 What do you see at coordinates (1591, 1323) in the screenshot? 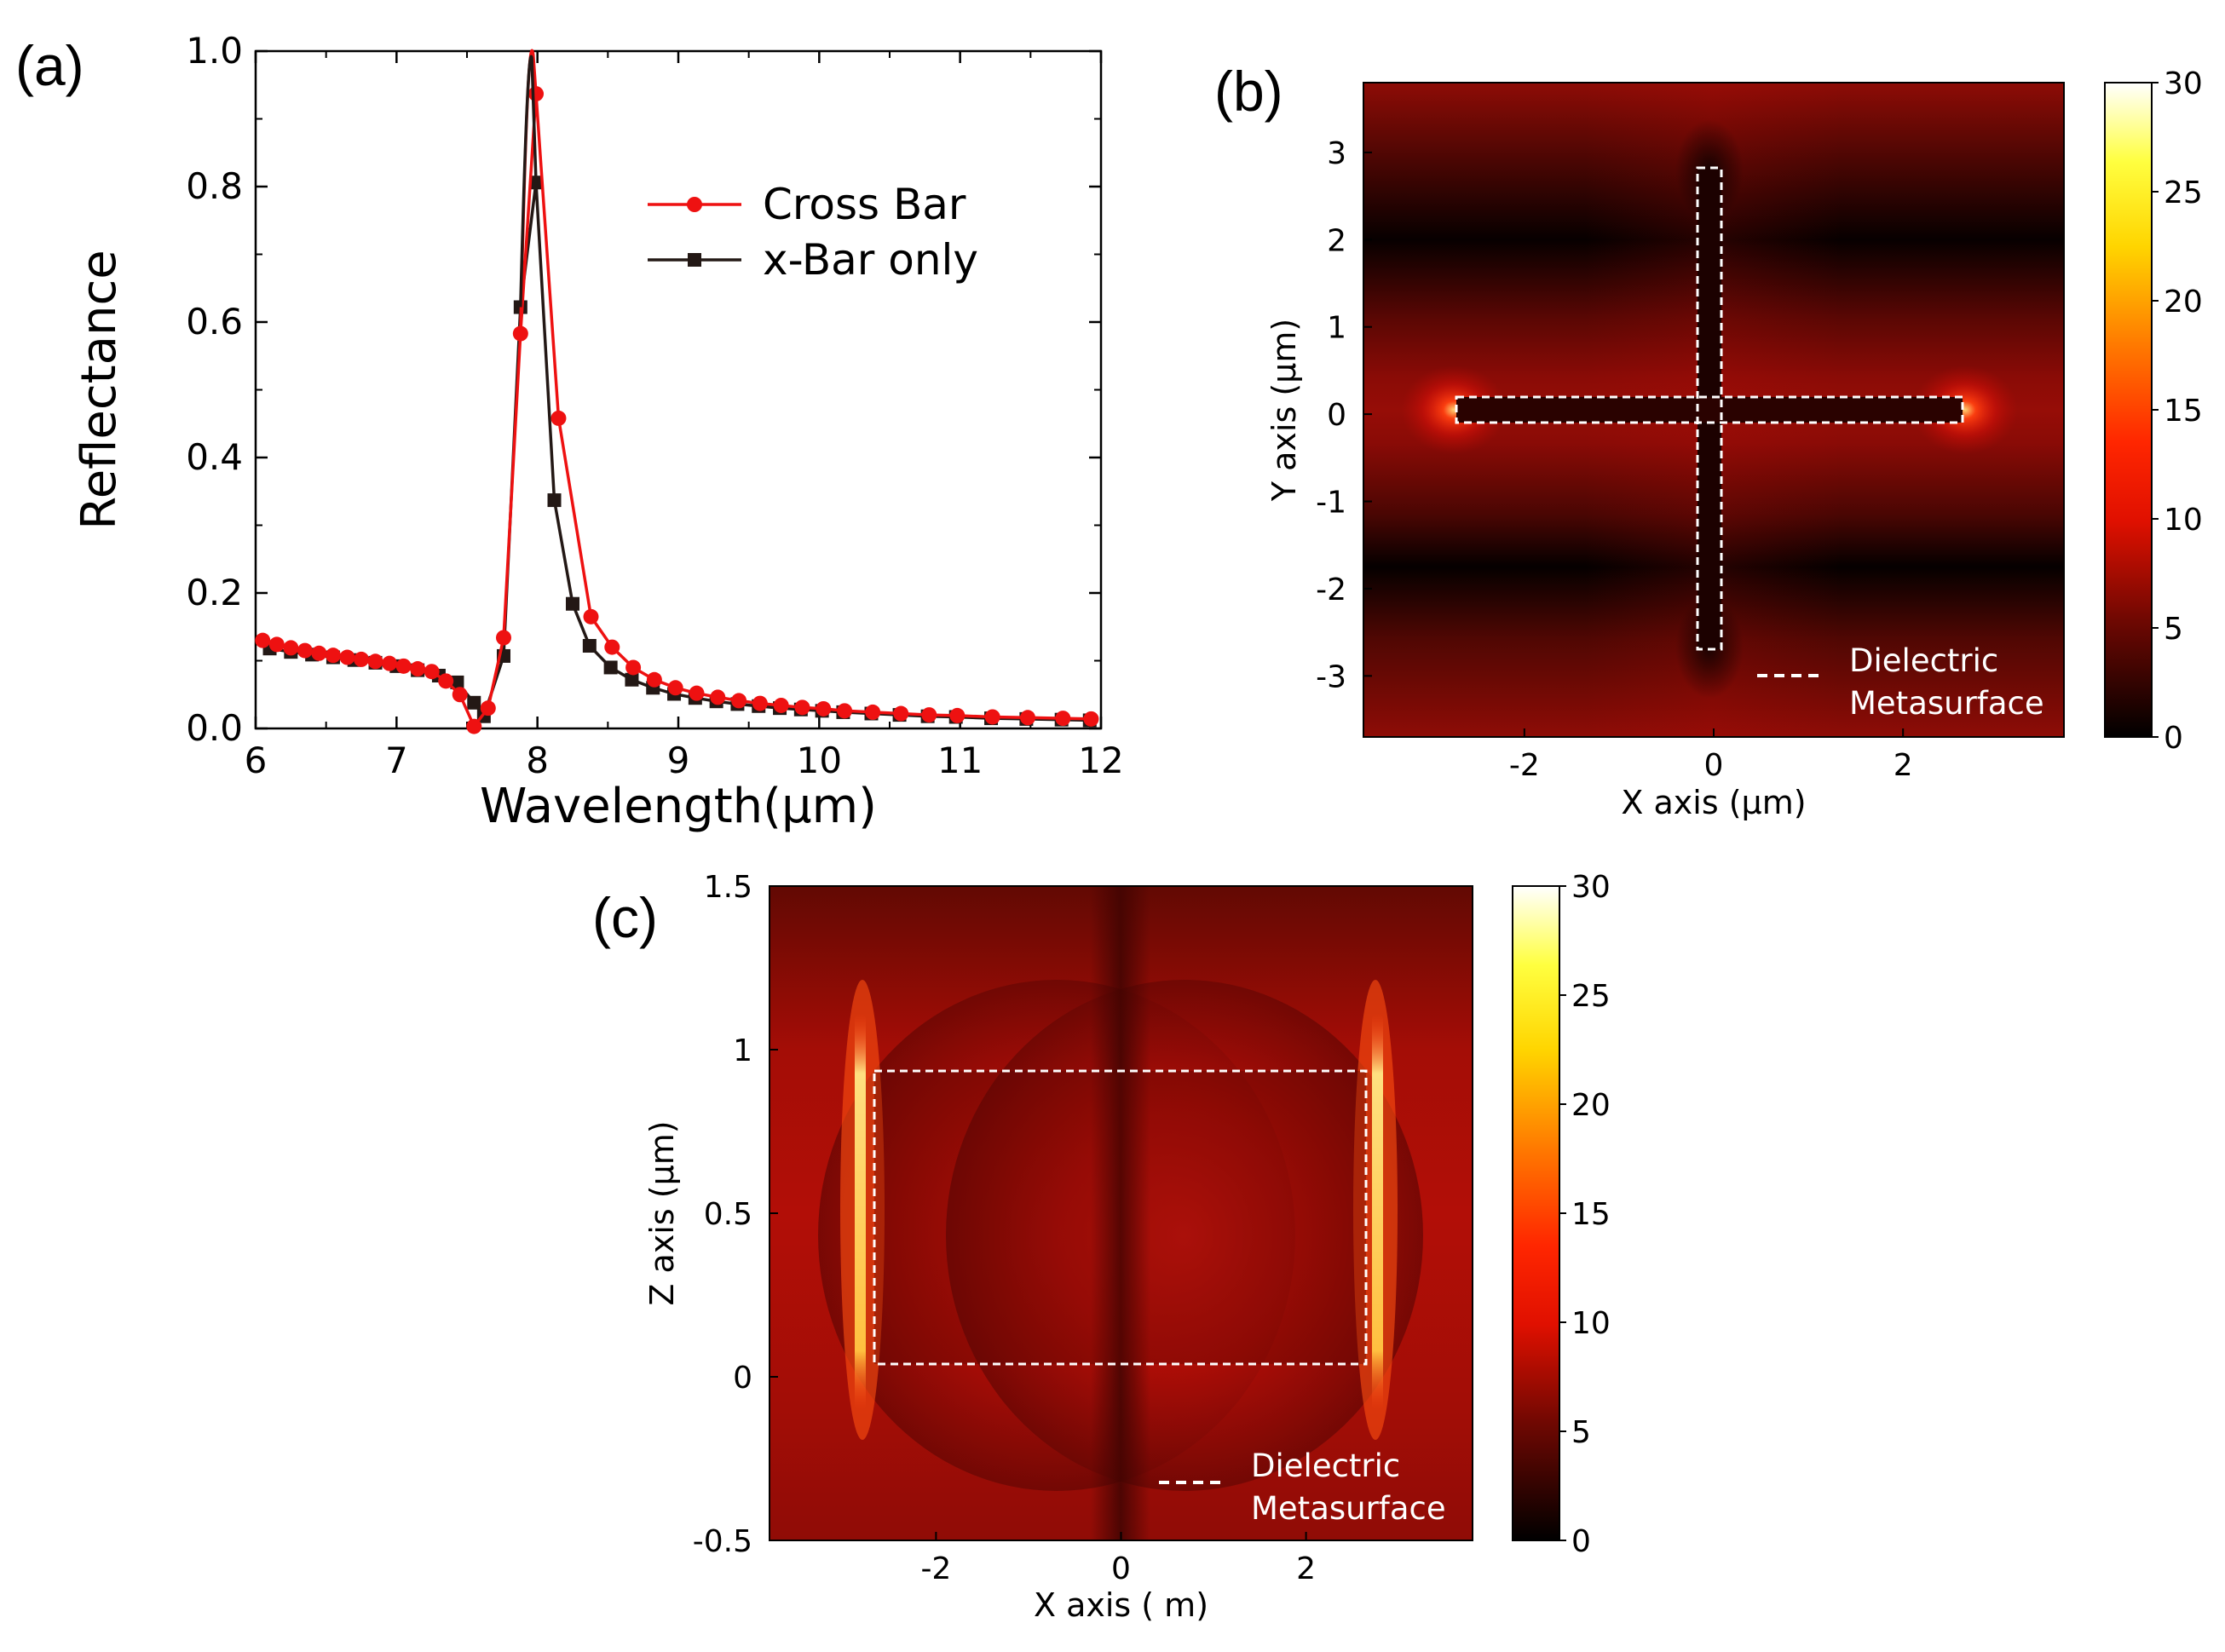
I see `colorbar-tick-label: 10` at bounding box center [1591, 1323].